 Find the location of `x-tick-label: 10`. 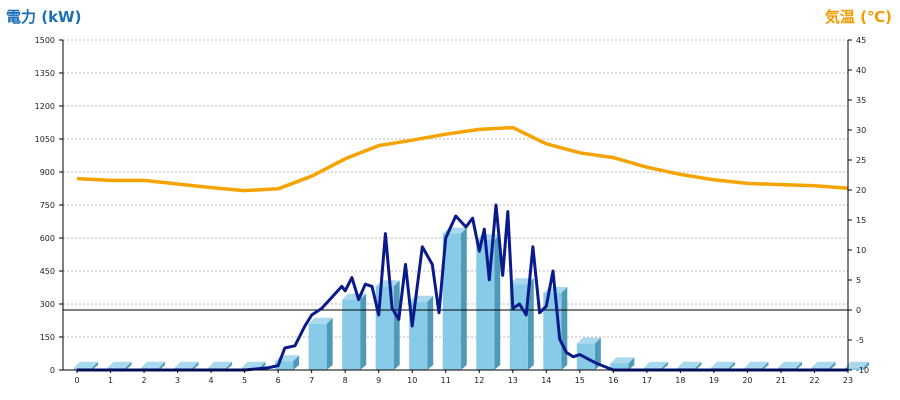

x-tick-label: 10 is located at coordinates (412, 380).